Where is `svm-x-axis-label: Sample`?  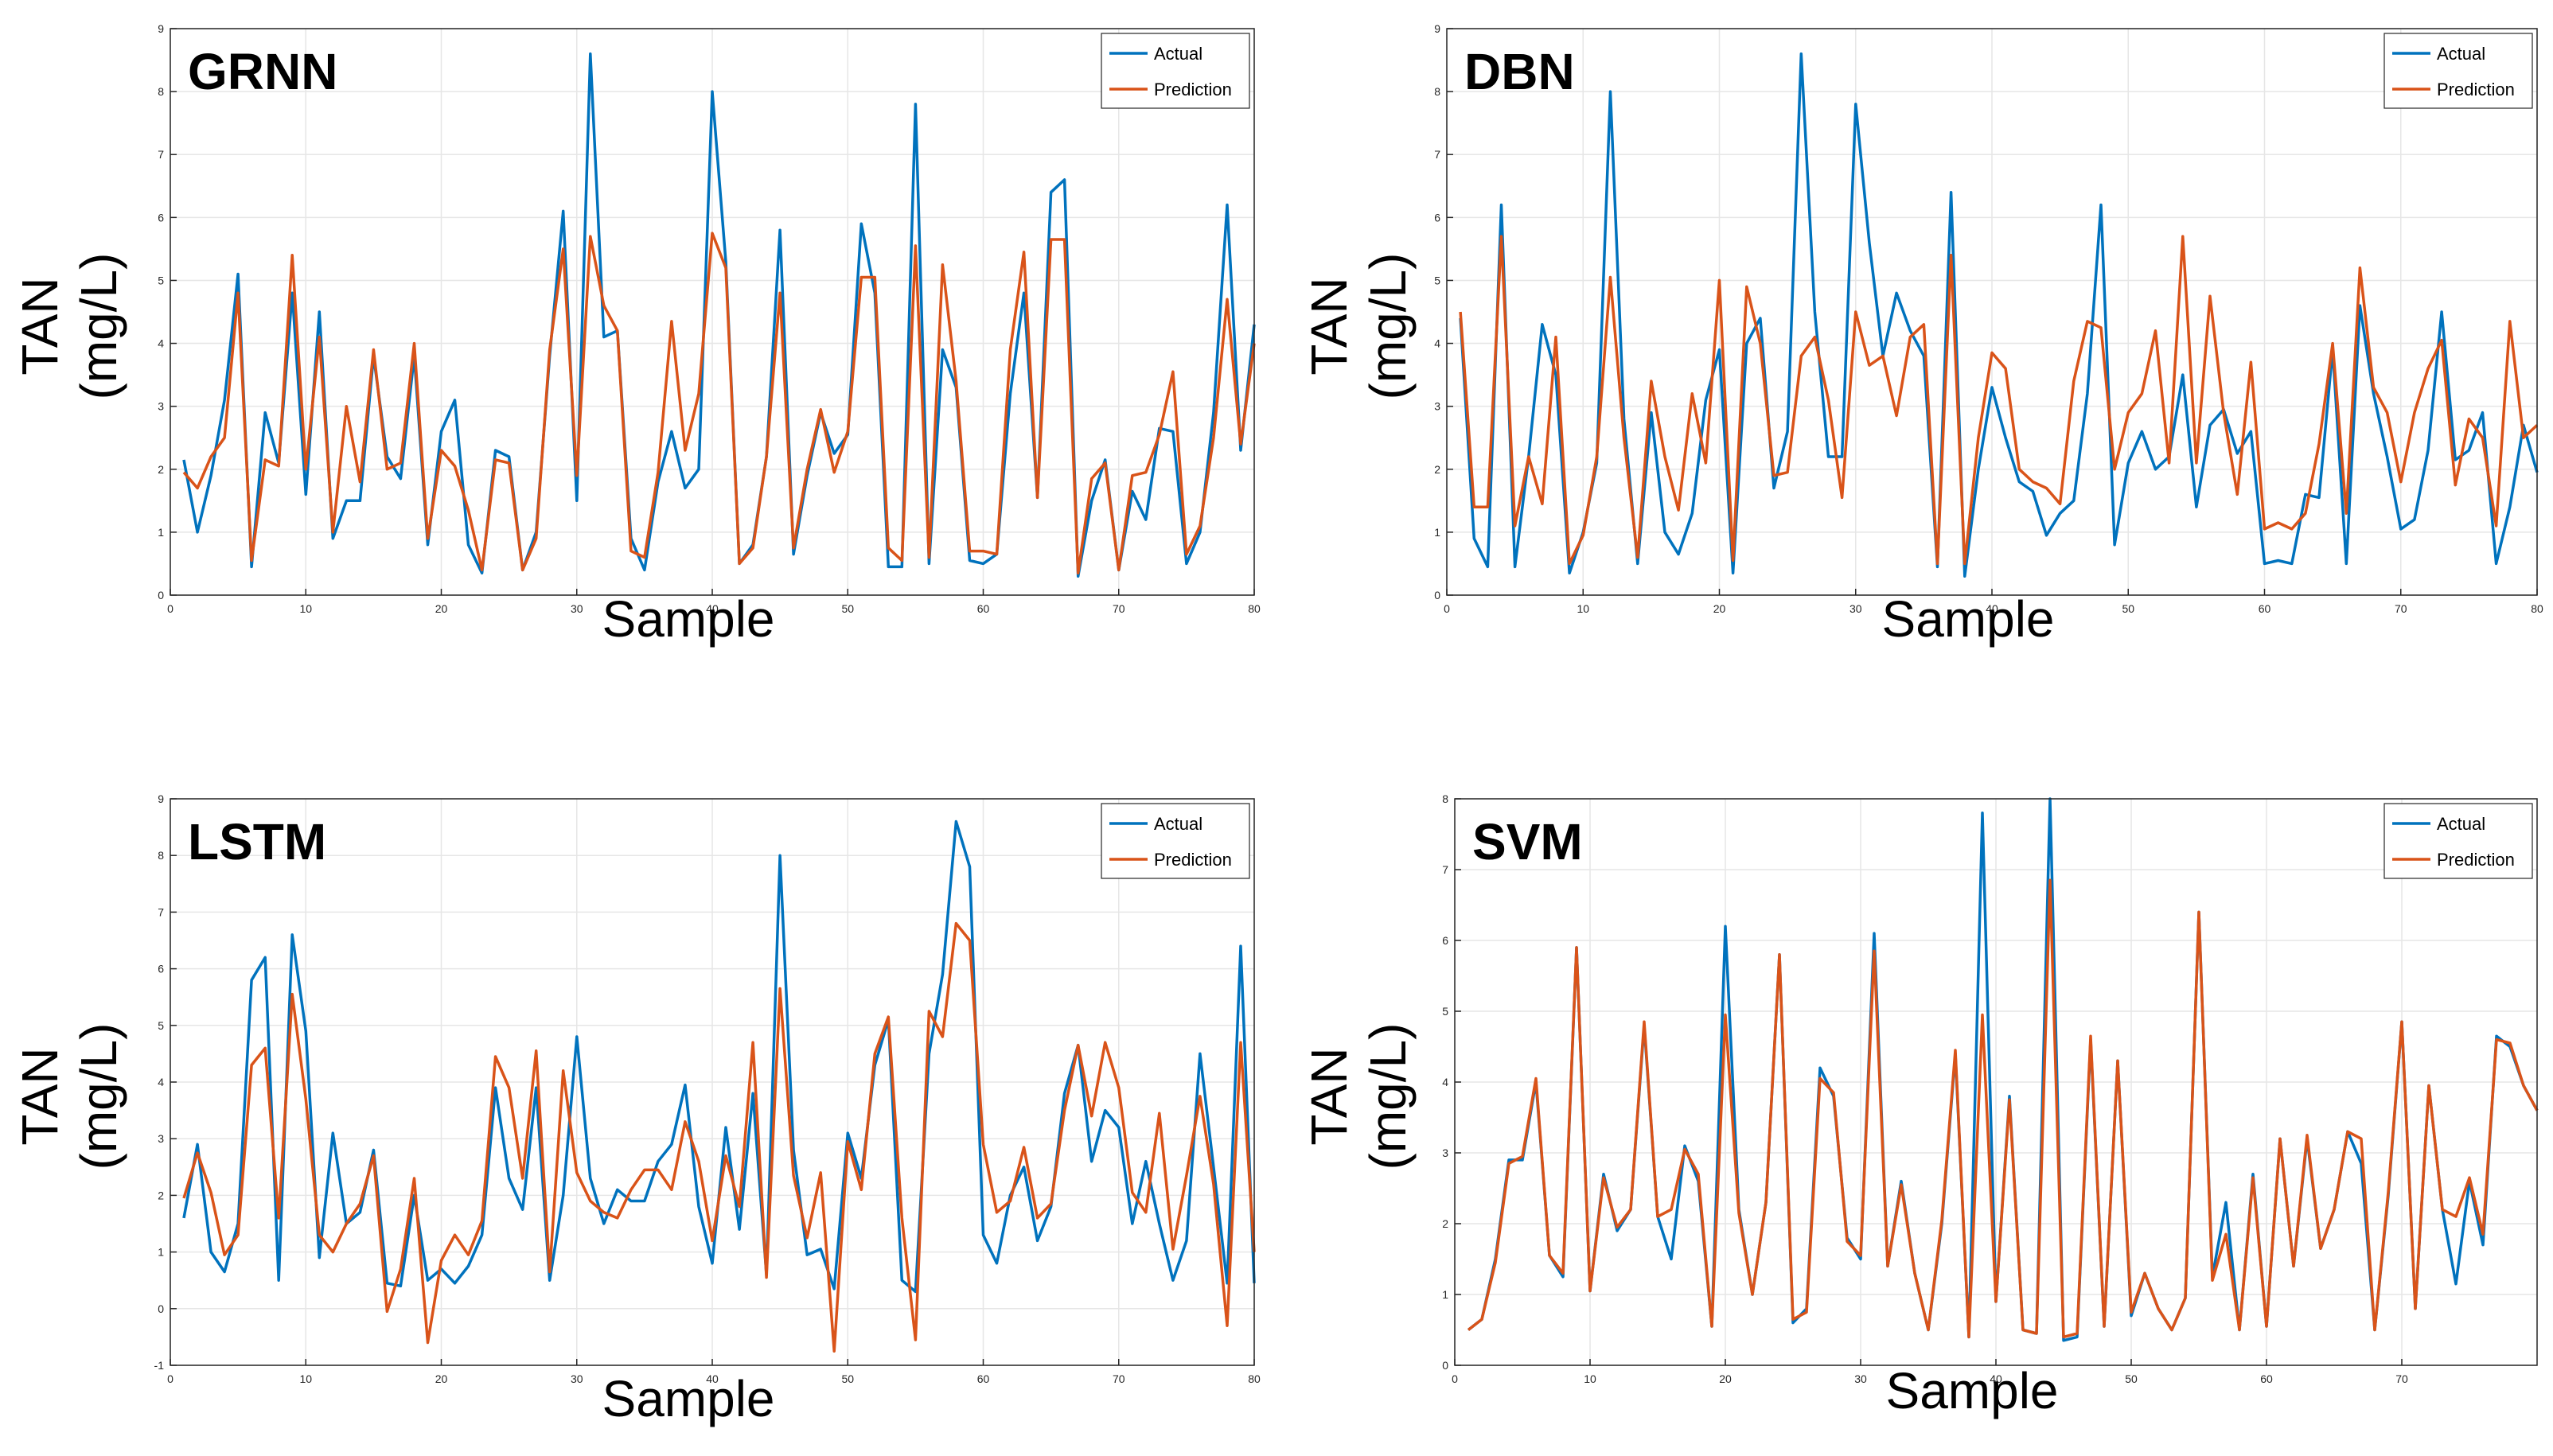 svm-x-axis-label: Sample is located at coordinates (1972, 1390).